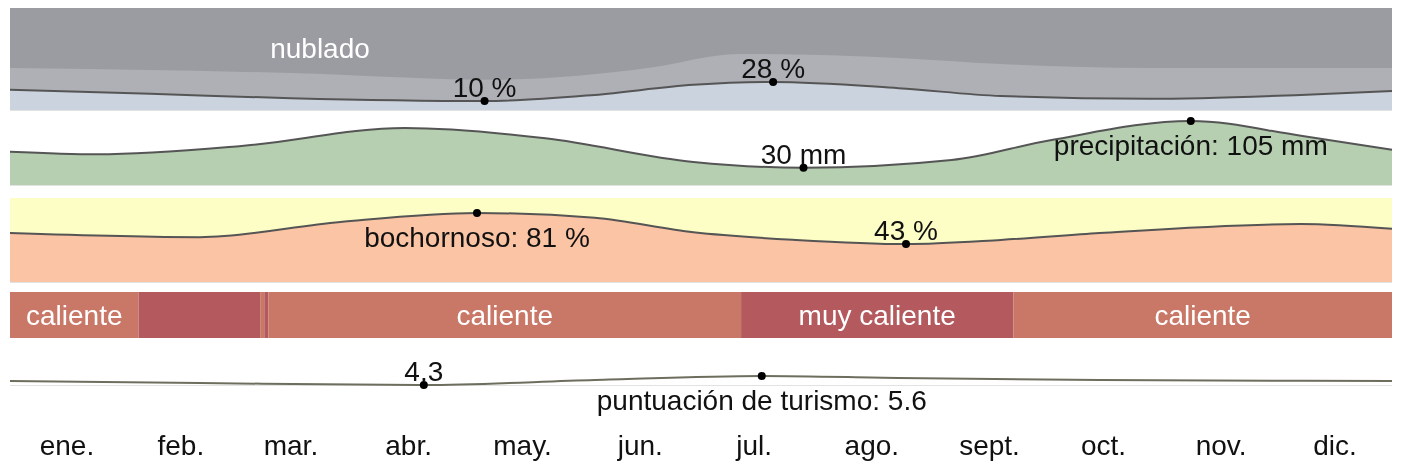 The height and width of the screenshot is (464, 1418). What do you see at coordinates (906, 231) in the screenshot?
I see `annotation: 43 %` at bounding box center [906, 231].